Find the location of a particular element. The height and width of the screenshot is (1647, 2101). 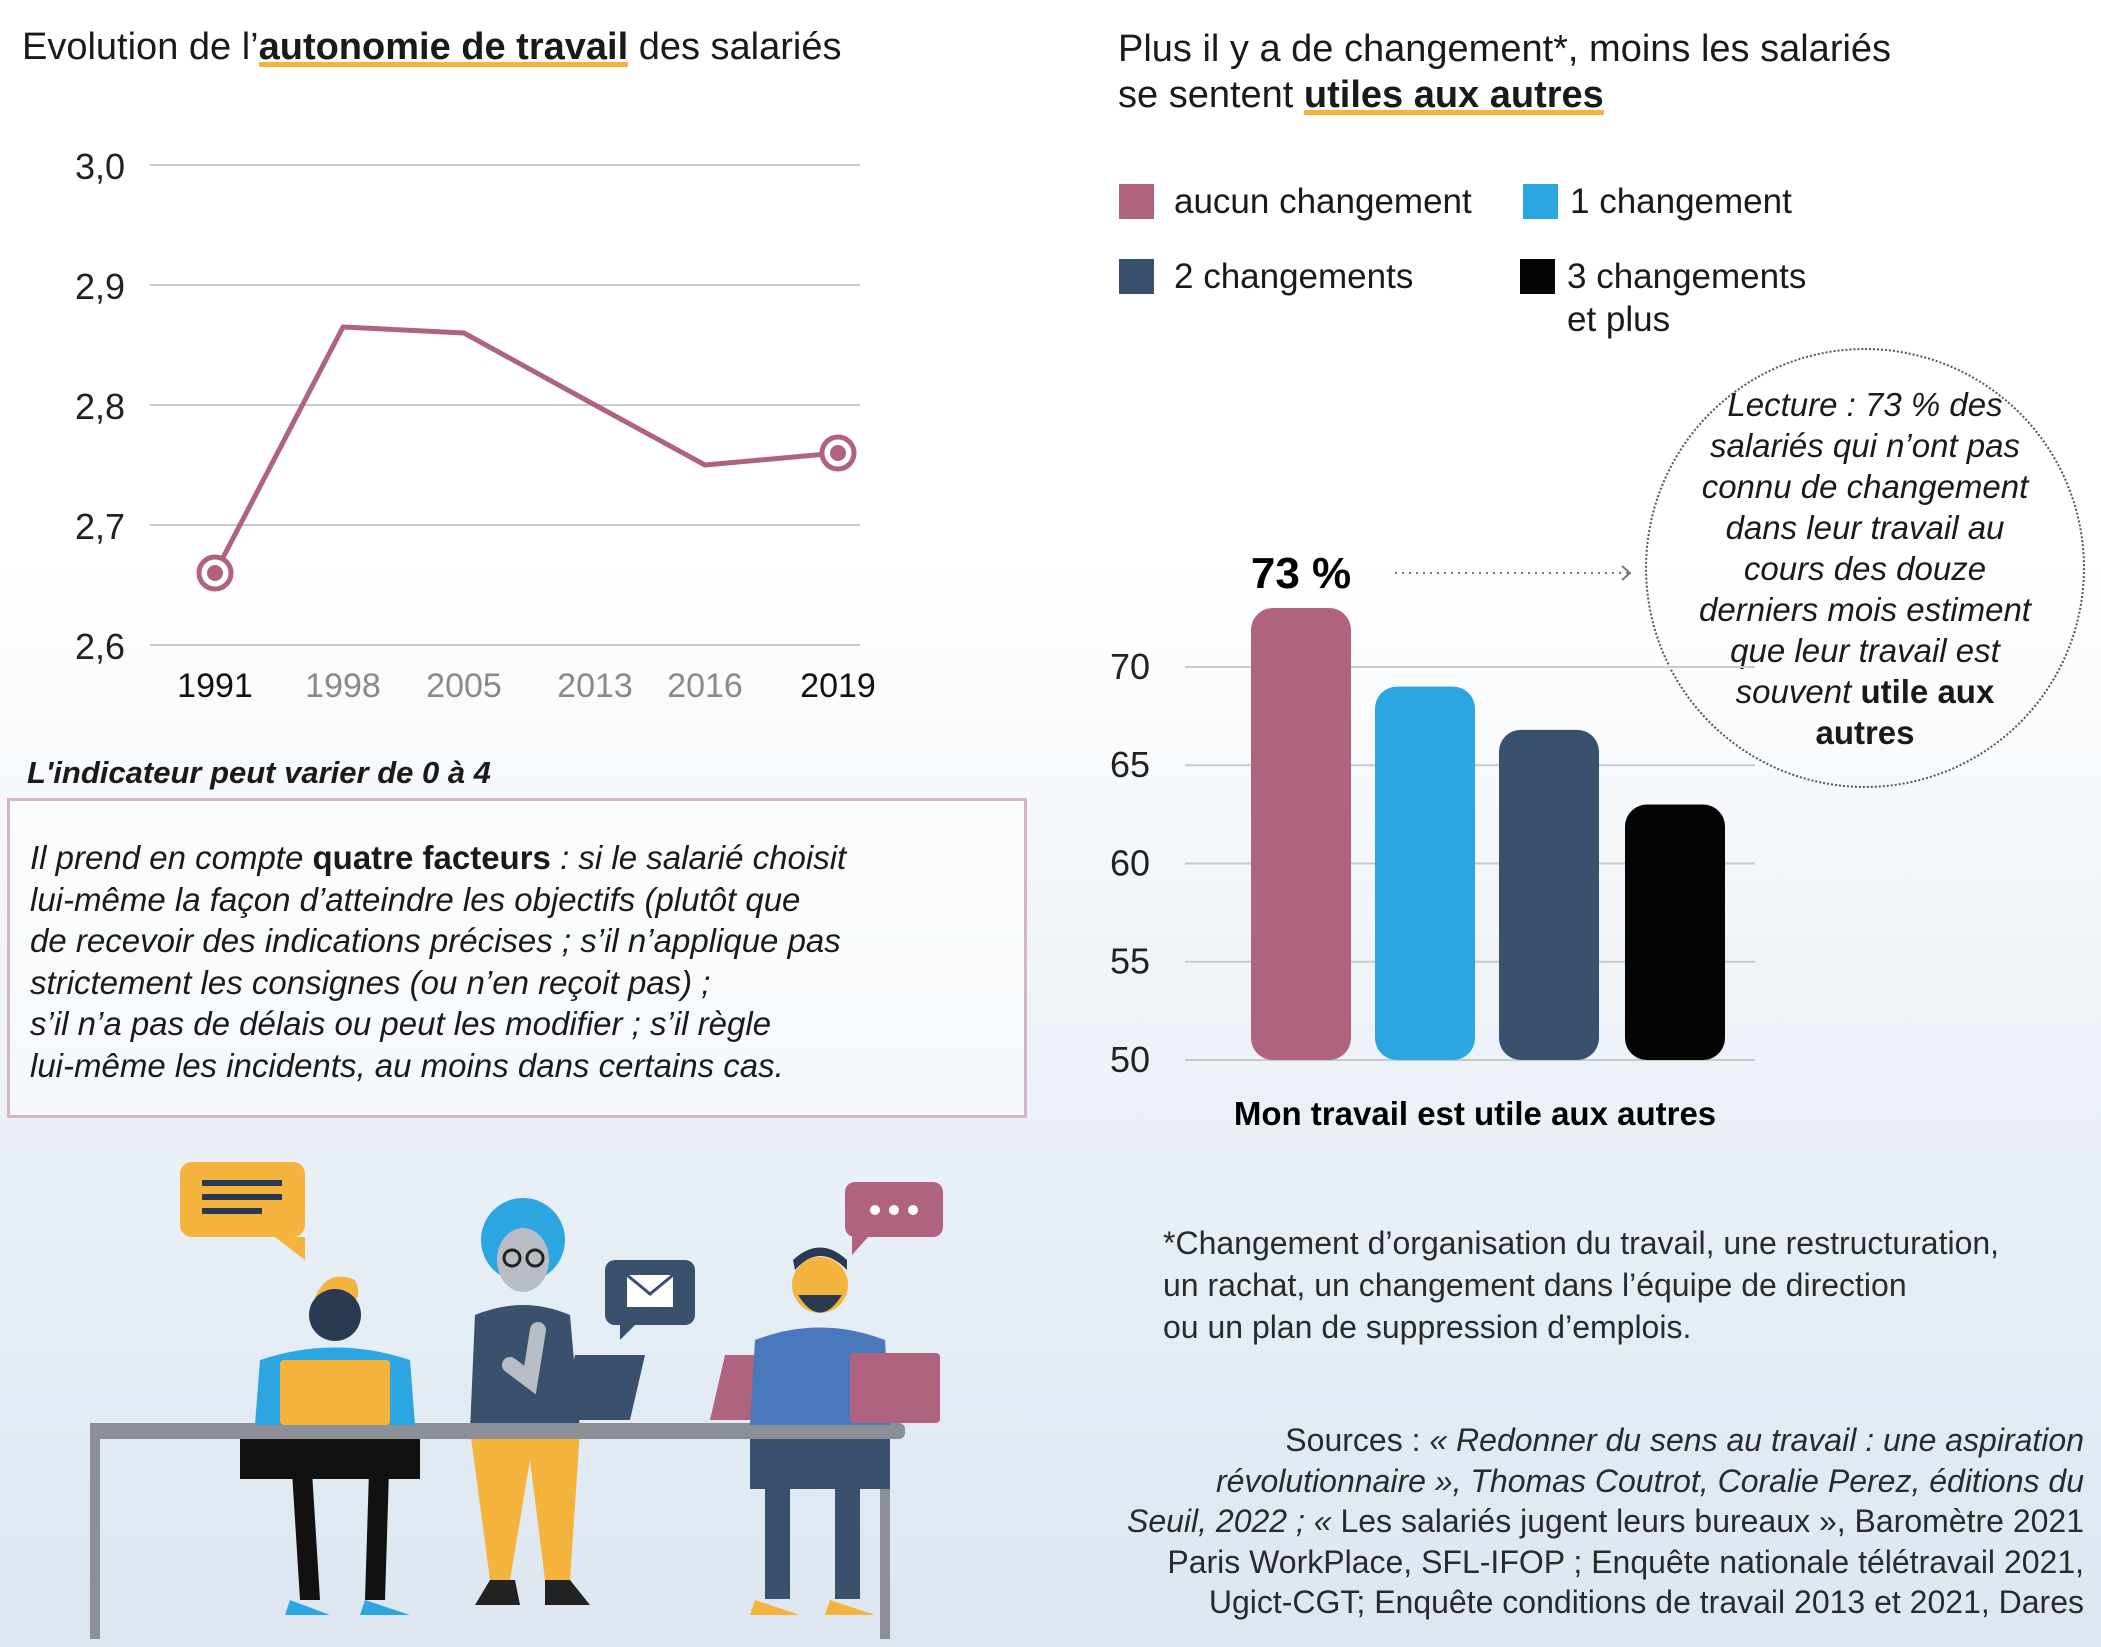

left-title-highlight: autonomie de travail is located at coordinates (443, 48).